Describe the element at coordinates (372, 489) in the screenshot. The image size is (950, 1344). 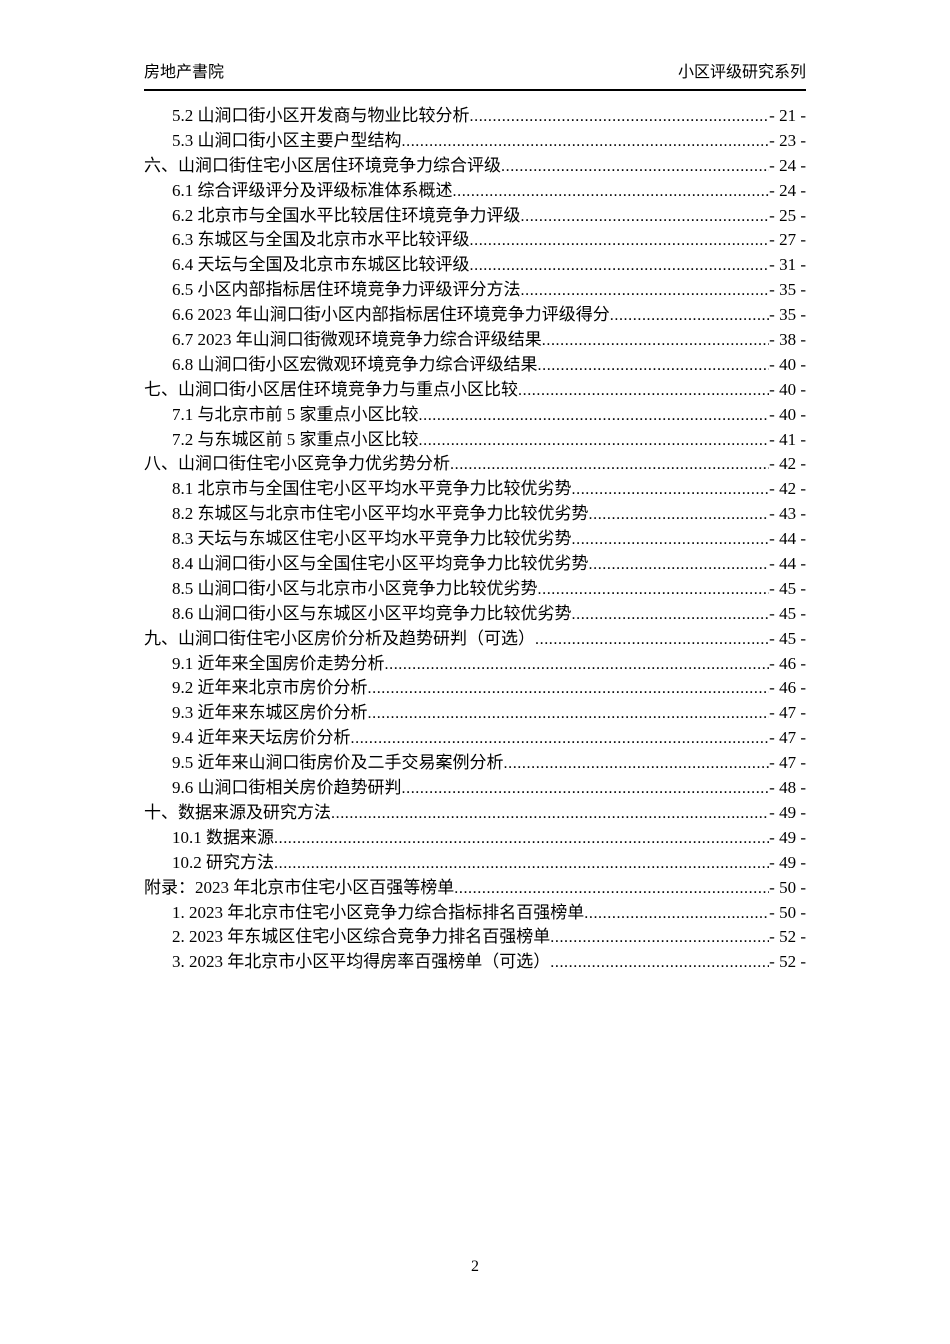
I see `toc-entry-label: 8.1 北京市与全国住宅小区平均水平竞争力比较优劣势` at that location.